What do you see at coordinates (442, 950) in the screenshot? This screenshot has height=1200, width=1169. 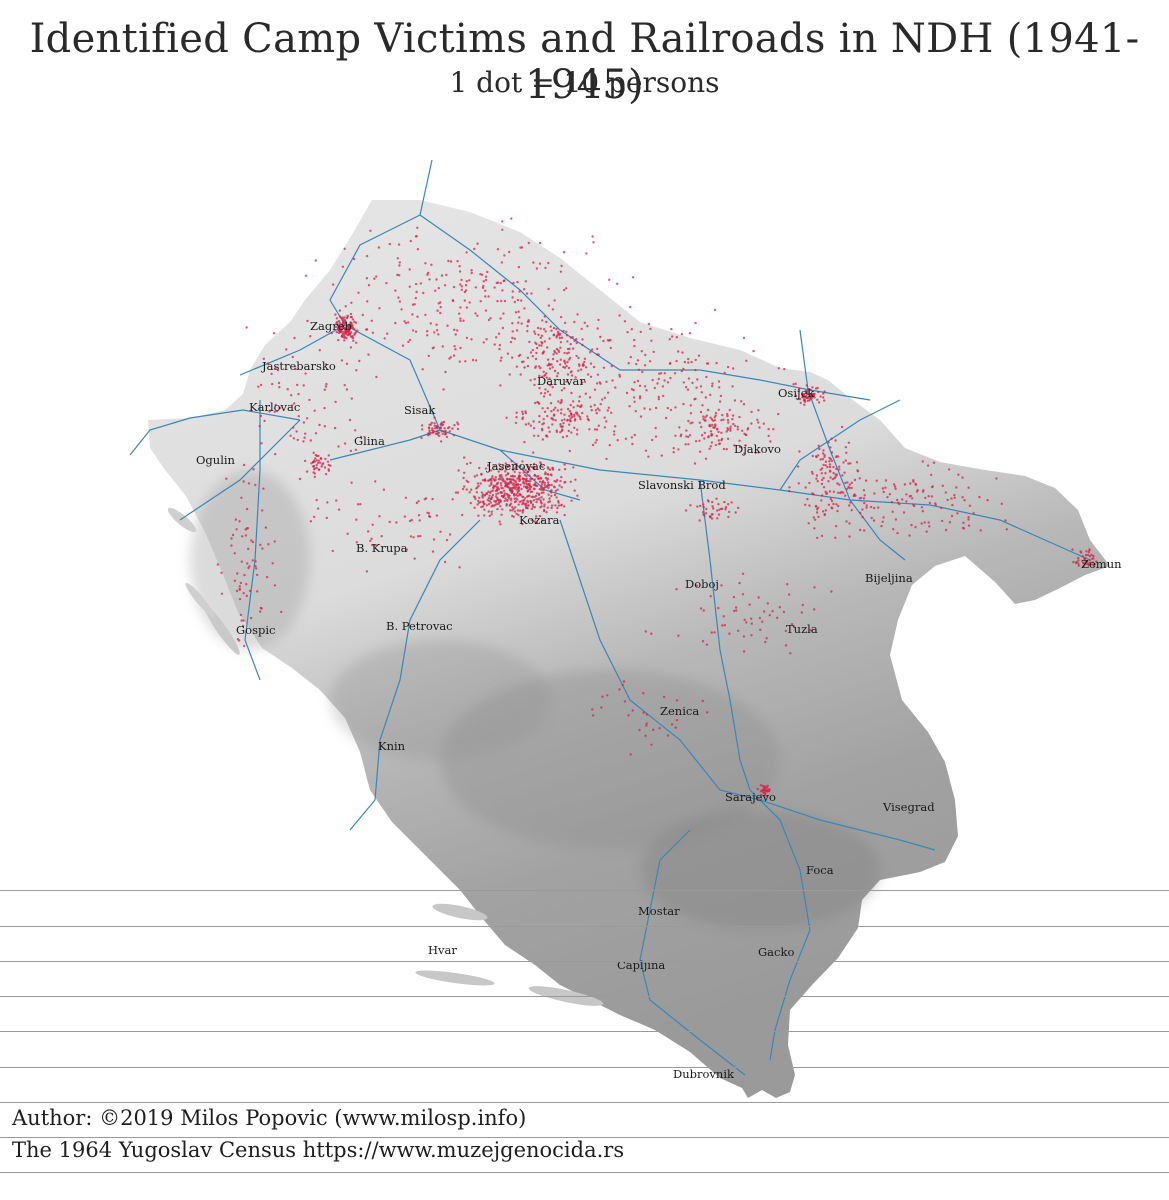 I see `city-label-hvar: Hvar` at bounding box center [442, 950].